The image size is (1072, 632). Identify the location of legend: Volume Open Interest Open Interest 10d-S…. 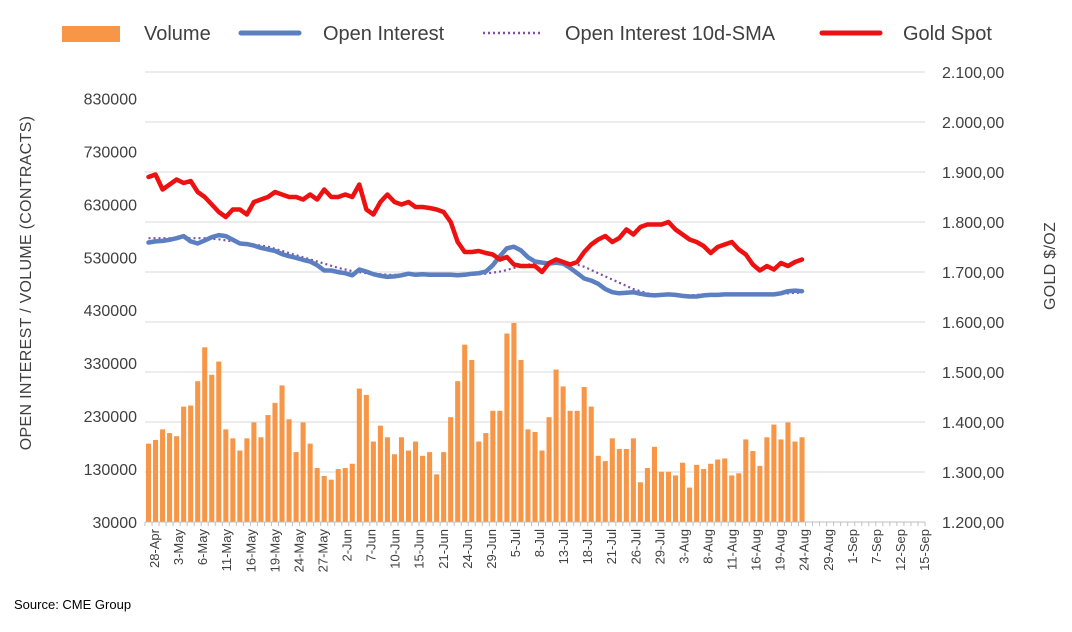
(527, 34).